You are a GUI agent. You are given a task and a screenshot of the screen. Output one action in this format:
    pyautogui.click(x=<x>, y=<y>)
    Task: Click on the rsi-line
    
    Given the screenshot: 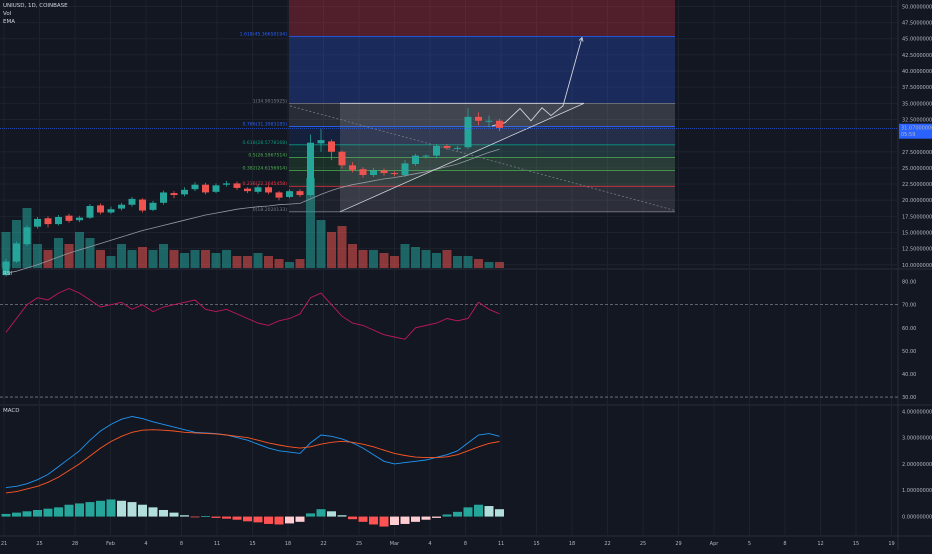 What is the action you would take?
    pyautogui.click(x=252, y=314)
    